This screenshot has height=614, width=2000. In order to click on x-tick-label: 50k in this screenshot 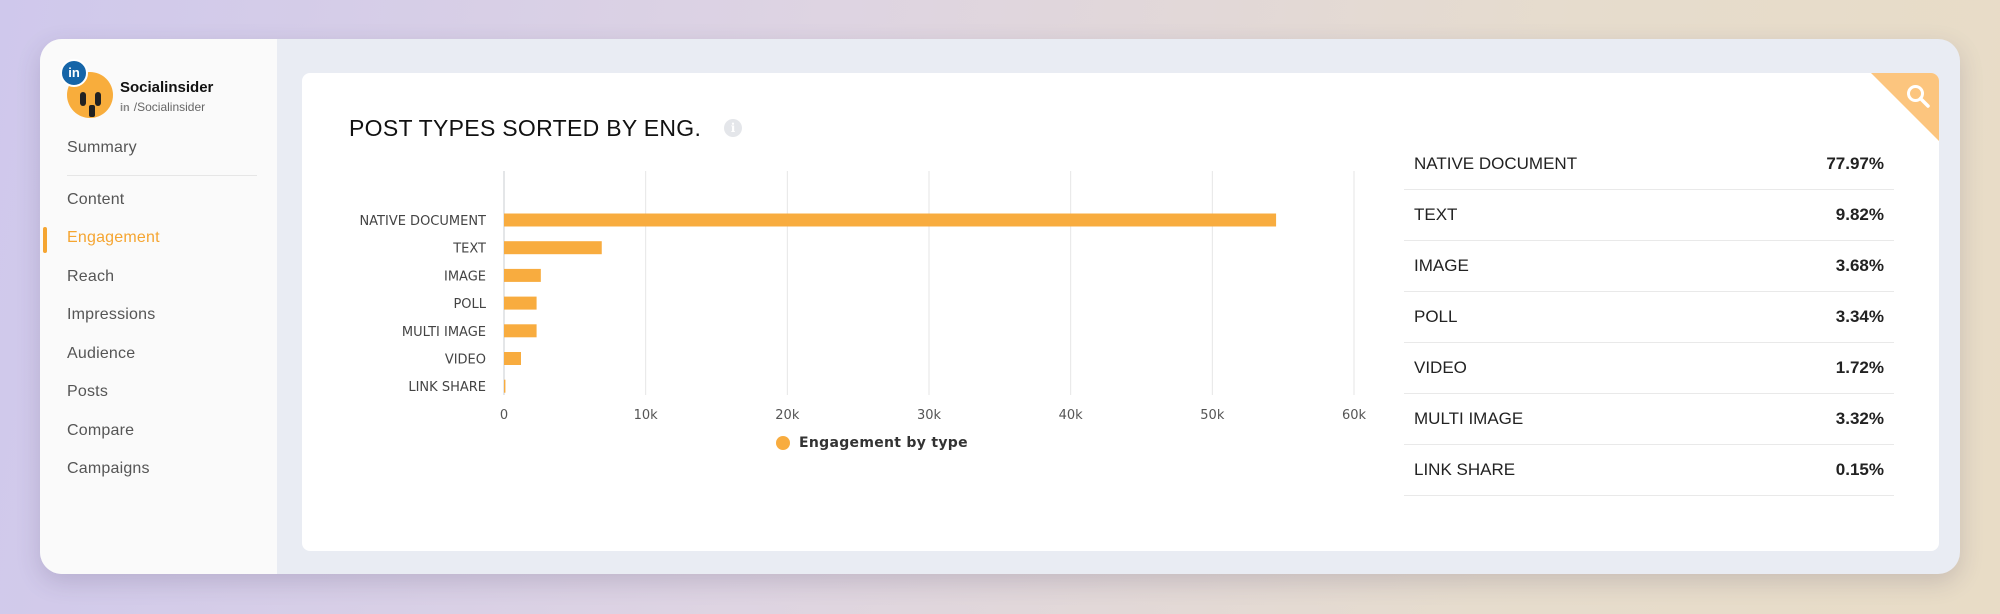, I will do `click(1212, 415)`.